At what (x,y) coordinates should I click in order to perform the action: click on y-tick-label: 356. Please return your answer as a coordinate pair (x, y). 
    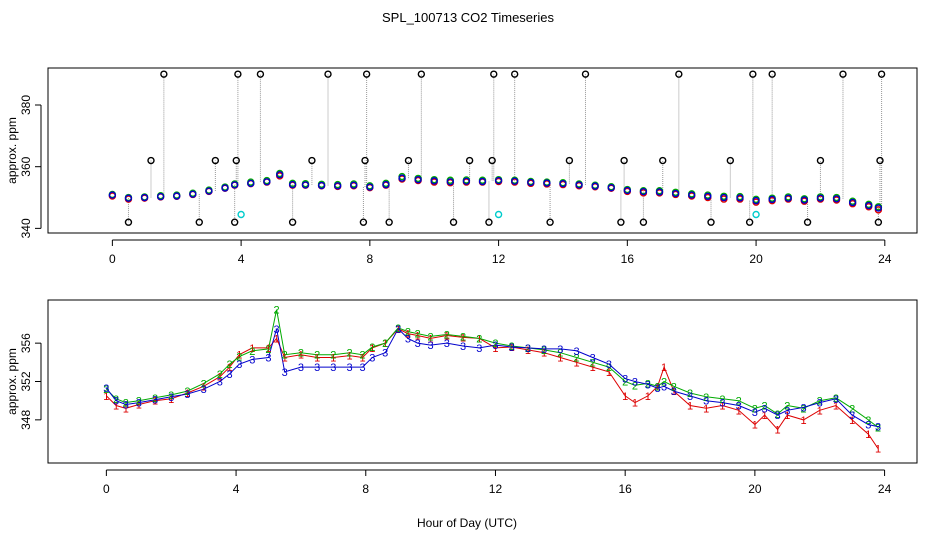
    Looking at the image, I should click on (26, 343).